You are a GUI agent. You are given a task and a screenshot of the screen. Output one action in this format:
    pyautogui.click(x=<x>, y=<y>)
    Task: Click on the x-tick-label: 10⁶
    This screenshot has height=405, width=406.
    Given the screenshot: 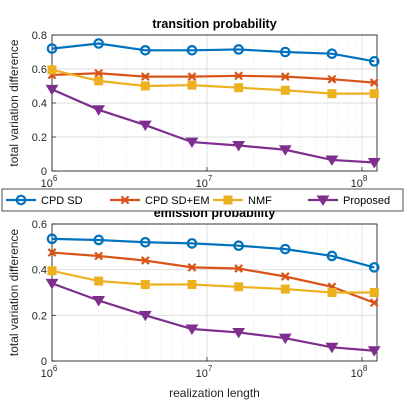 What is the action you would take?
    pyautogui.click(x=49, y=372)
    